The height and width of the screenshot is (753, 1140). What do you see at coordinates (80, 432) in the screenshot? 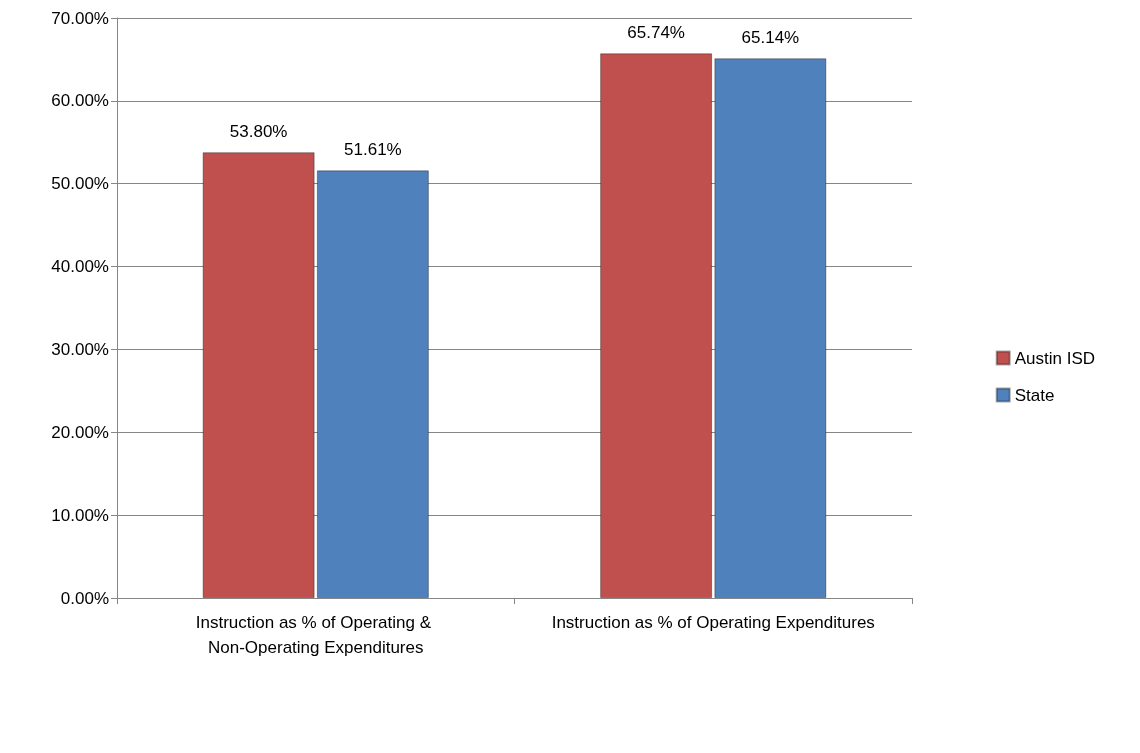
I see `y-tick-label: 20.00%` at bounding box center [80, 432].